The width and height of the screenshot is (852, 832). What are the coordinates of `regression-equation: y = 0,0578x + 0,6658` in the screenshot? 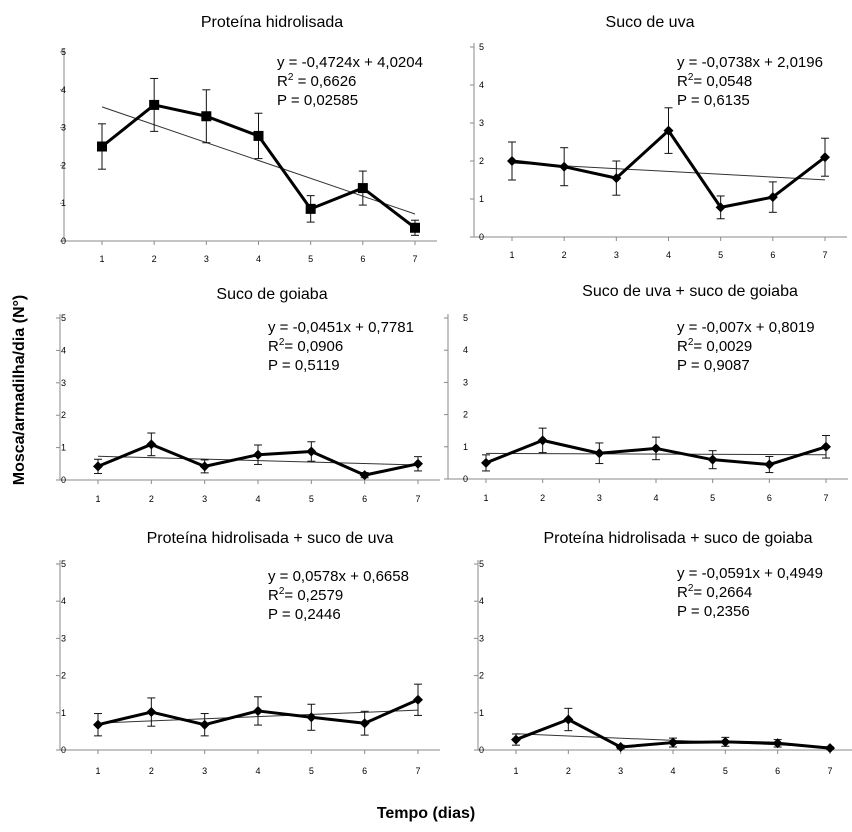 It's located at (338, 576).